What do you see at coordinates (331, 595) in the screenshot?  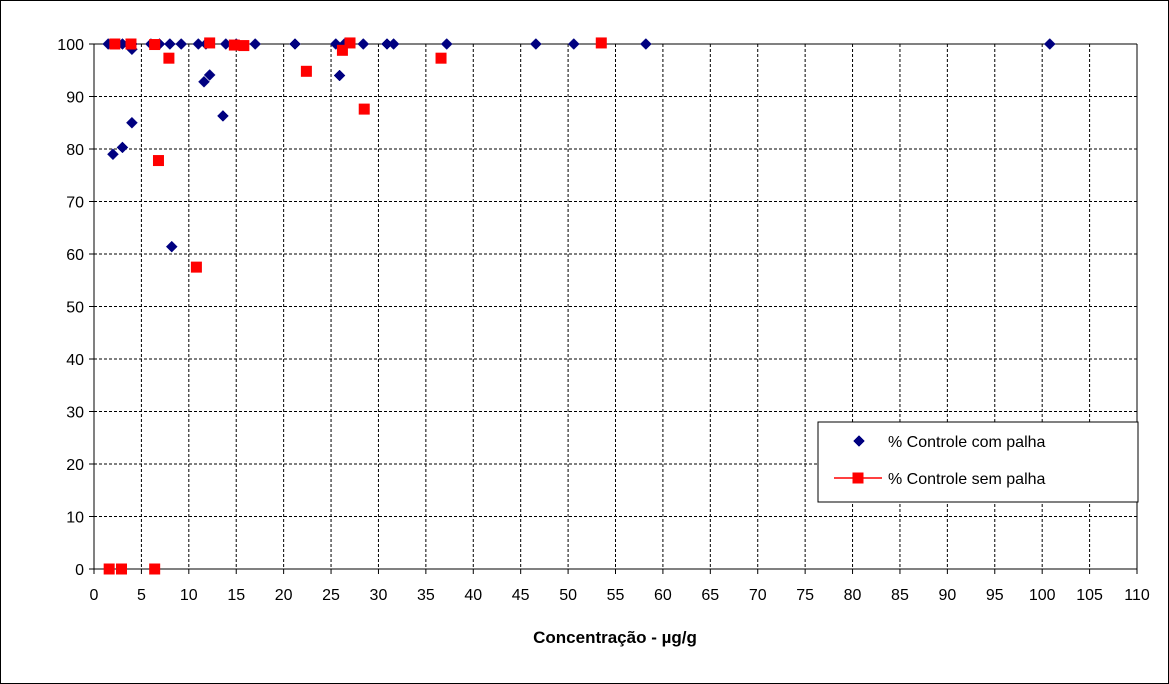 I see `x-tick-label: 25` at bounding box center [331, 595].